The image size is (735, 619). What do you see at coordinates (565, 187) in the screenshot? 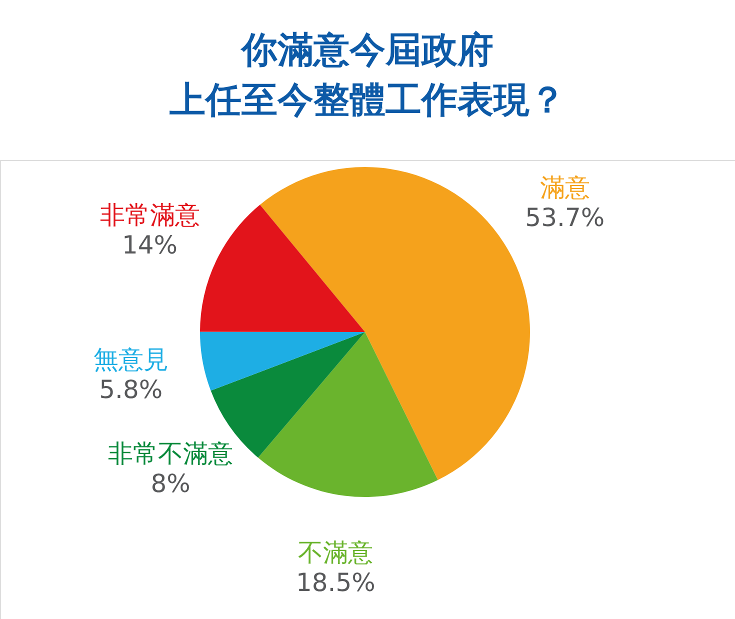
I see `slice-label: 滿意` at bounding box center [565, 187].